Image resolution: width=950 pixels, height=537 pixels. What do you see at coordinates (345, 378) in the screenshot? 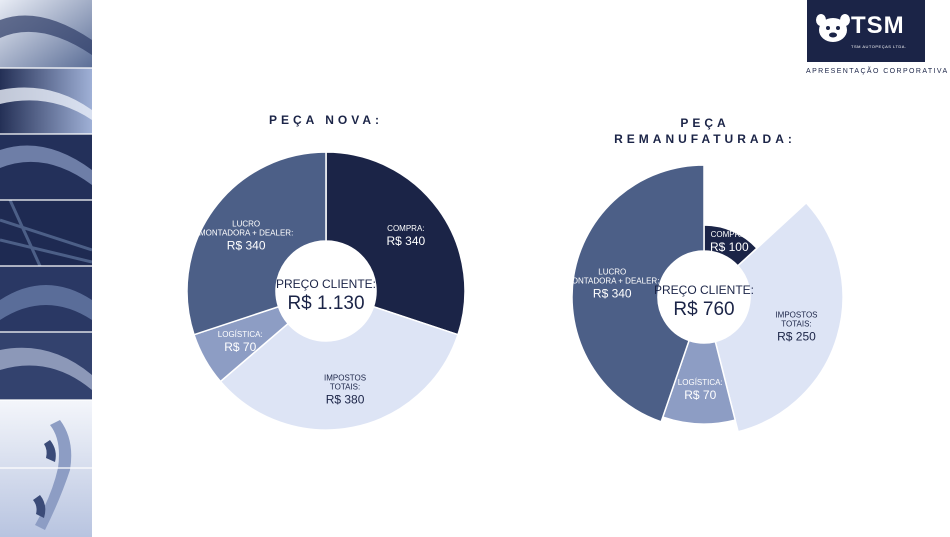
I see `new-part-slice-1-category-text: IMPOSTOS` at bounding box center [345, 378].